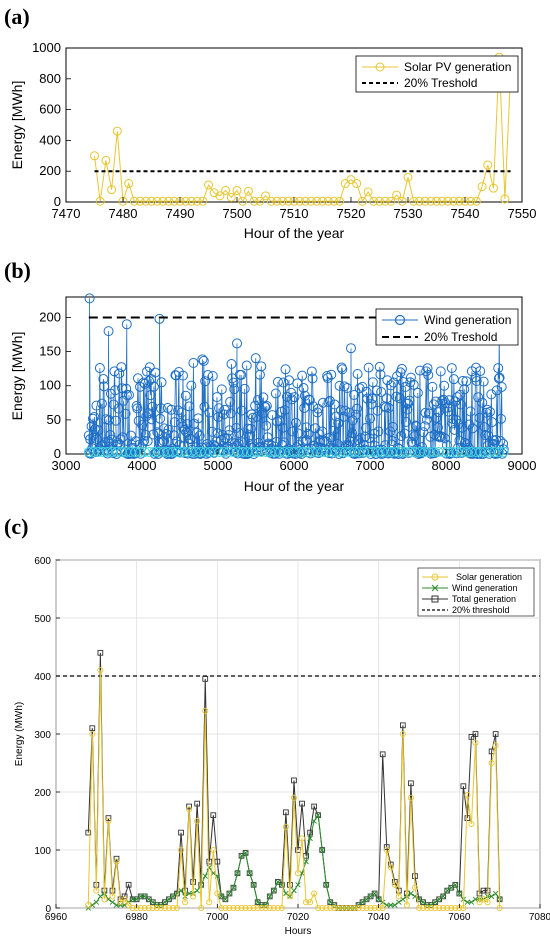 The image size is (550, 942). Describe the element at coordinates (481, 610) in the screenshot. I see `panel-c-legend-threshold-label: 20% threshold` at that location.